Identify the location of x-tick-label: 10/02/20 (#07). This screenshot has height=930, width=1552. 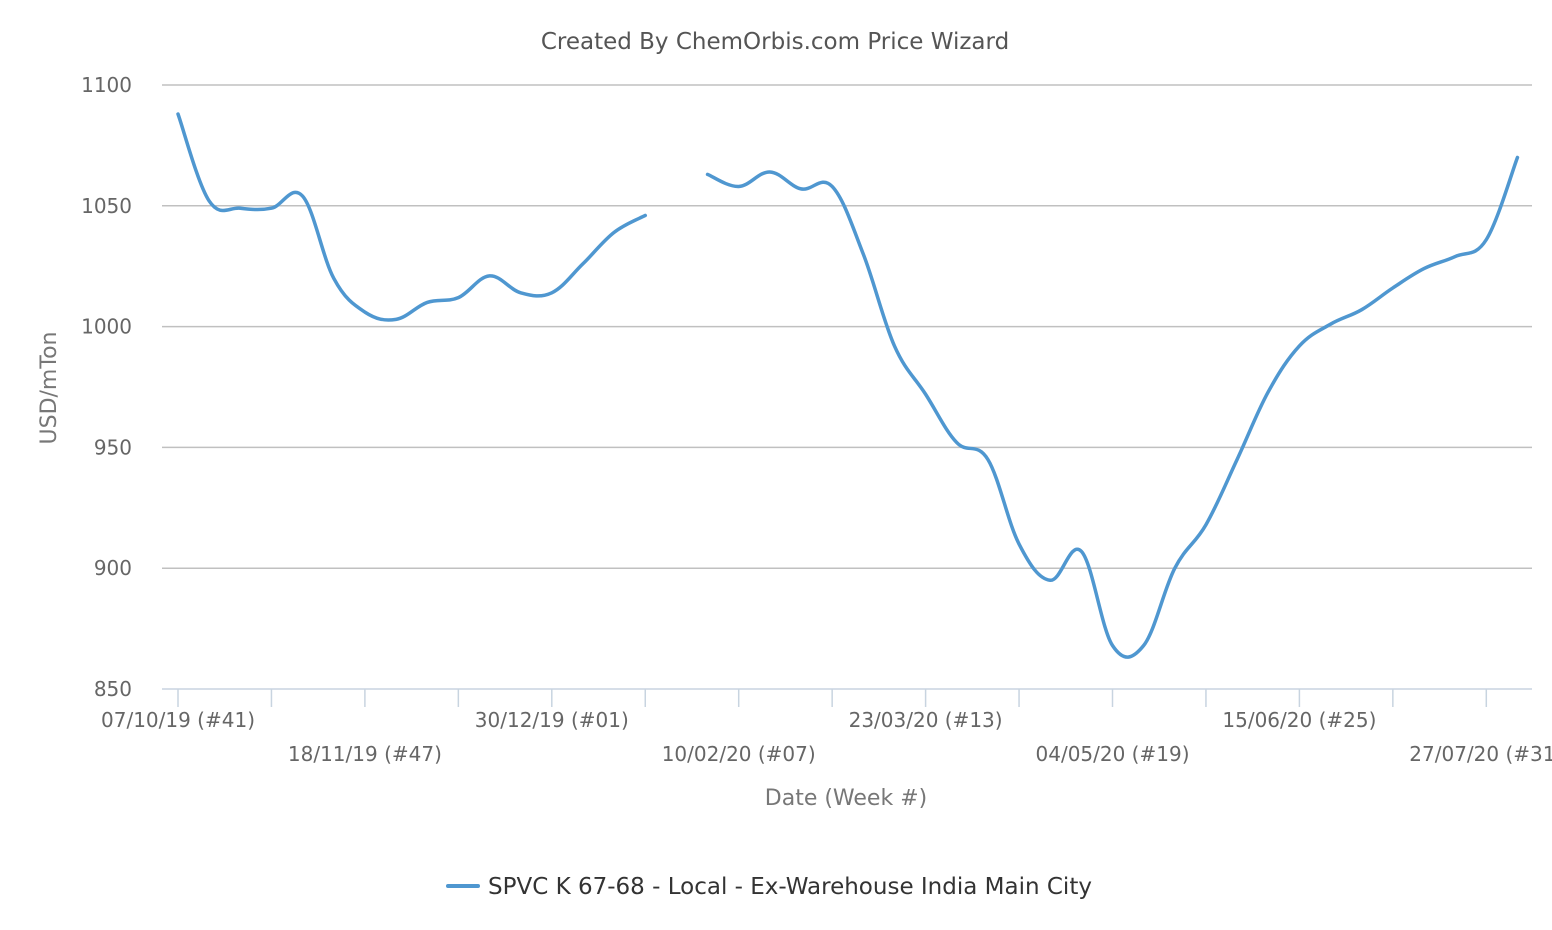
(739, 754).